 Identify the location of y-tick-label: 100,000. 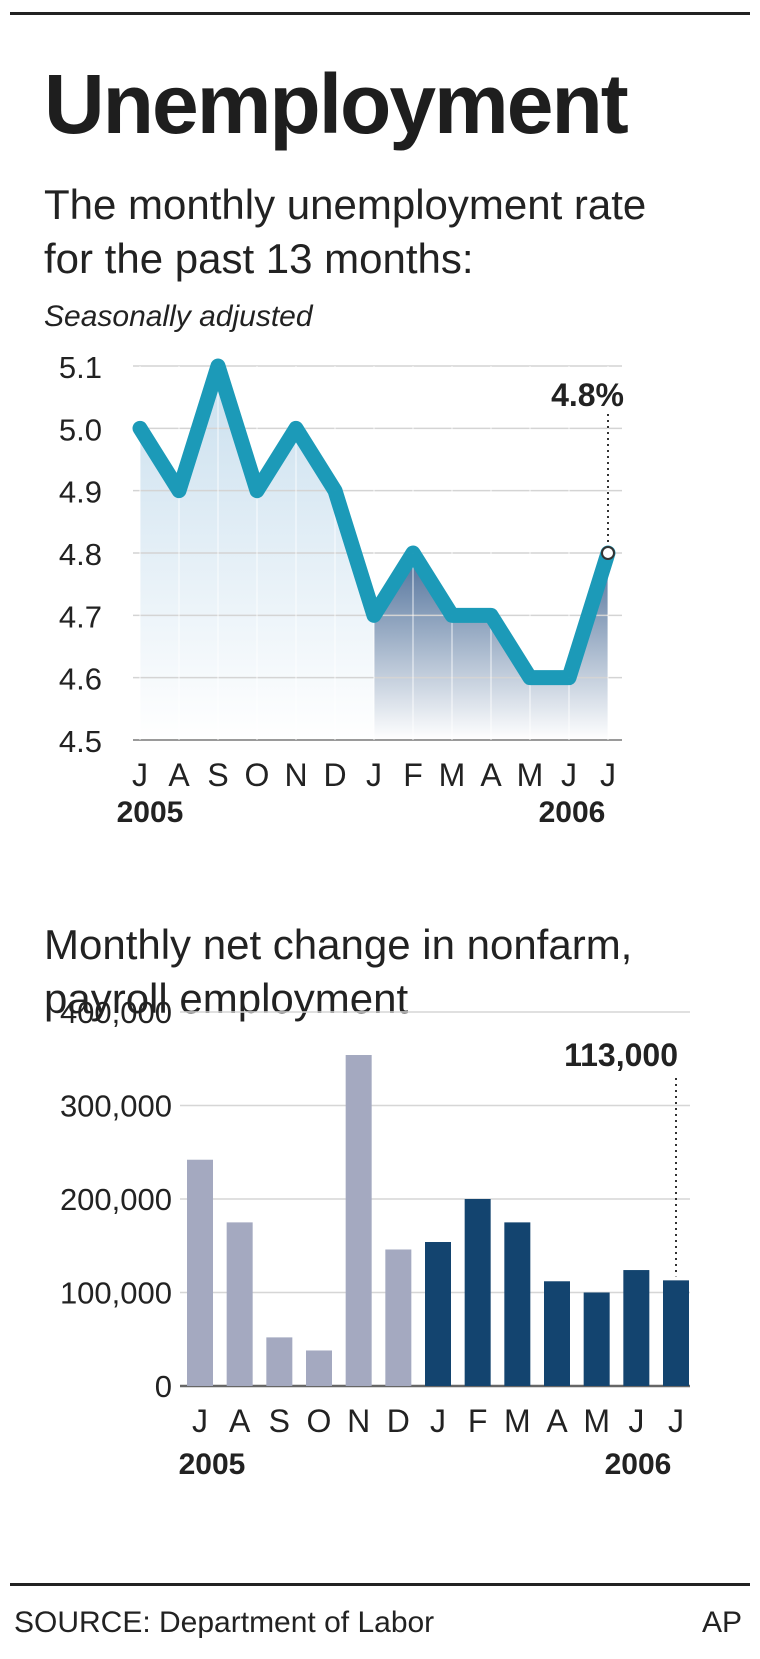
(116, 1293).